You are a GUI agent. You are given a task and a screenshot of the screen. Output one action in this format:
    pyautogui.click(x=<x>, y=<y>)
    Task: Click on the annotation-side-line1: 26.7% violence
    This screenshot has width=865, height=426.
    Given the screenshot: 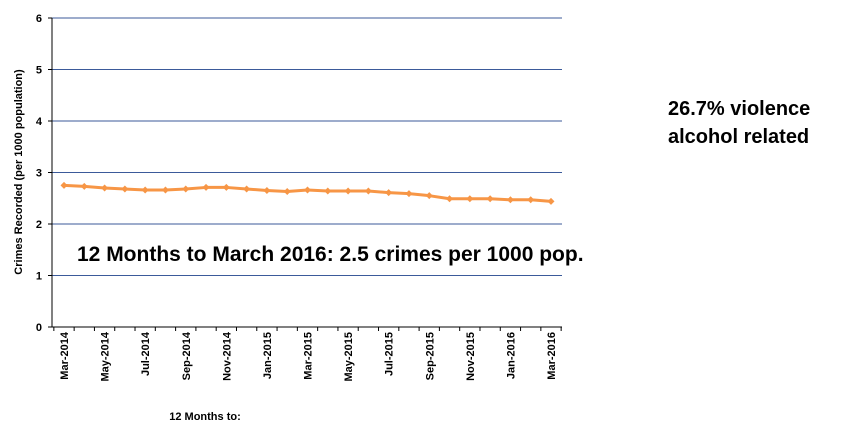 What is the action you would take?
    pyautogui.click(x=739, y=109)
    